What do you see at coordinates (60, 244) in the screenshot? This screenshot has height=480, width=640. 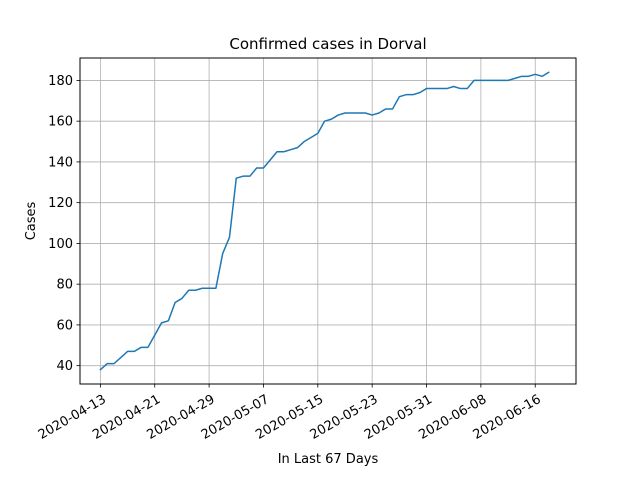 I see `y-tick-label: 100` at bounding box center [60, 244].